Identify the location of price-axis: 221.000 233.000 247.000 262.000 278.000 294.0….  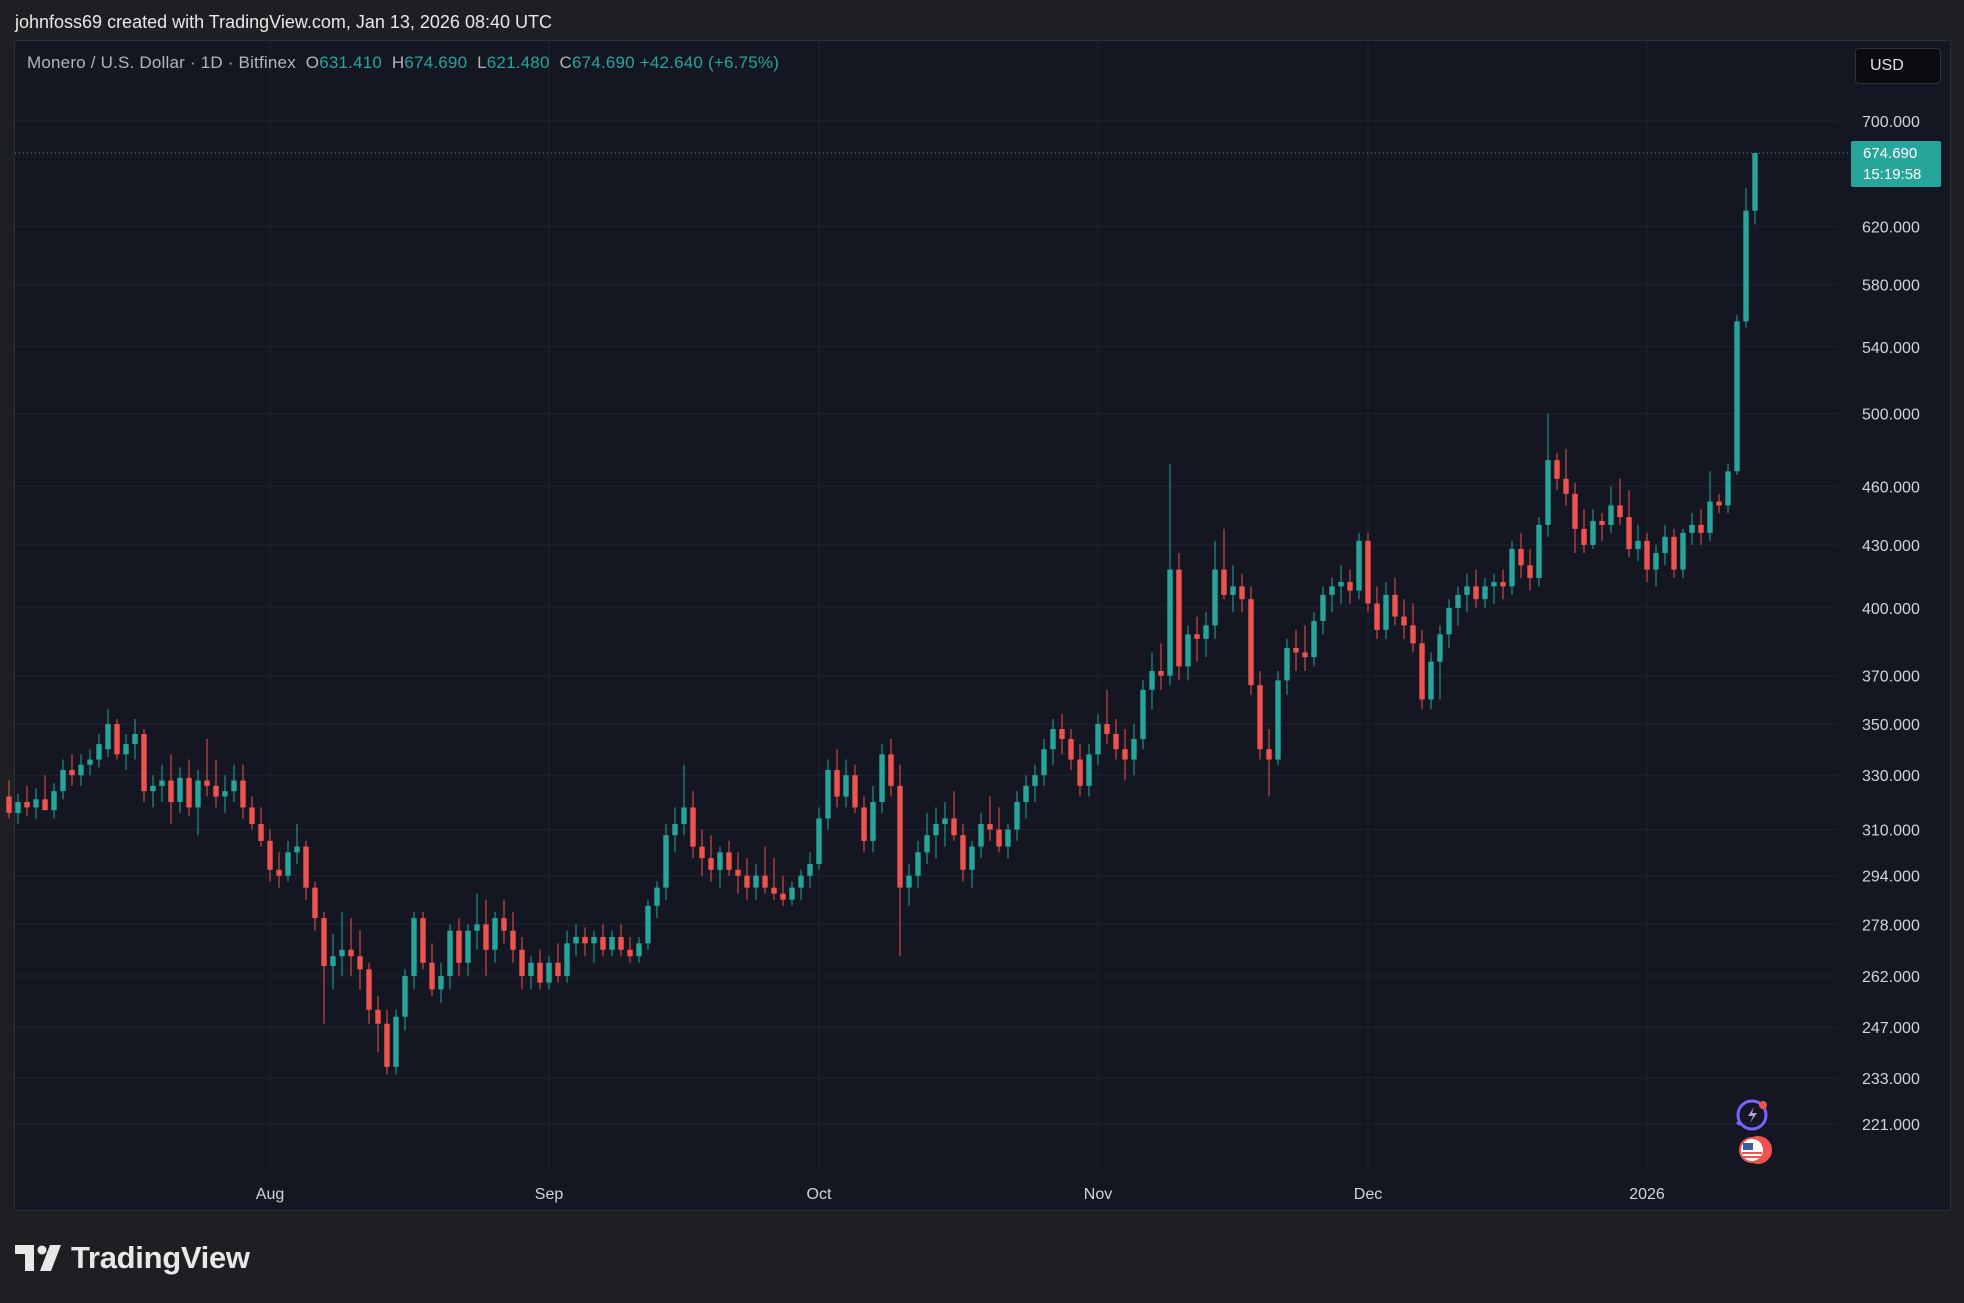
(1891, 624).